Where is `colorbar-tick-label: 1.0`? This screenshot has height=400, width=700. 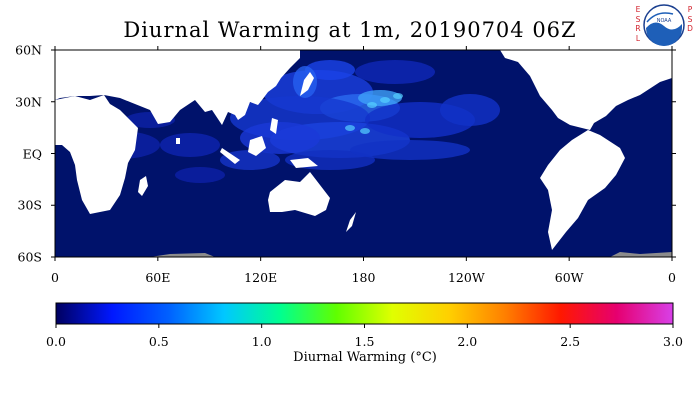
colorbar-tick-label: 1.0 is located at coordinates (261, 341).